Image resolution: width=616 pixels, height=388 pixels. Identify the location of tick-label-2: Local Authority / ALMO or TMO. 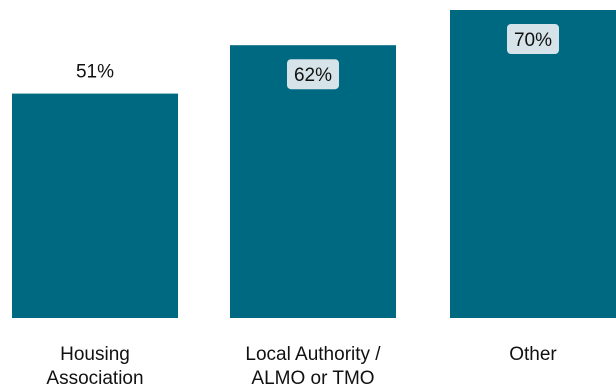
(313, 366).